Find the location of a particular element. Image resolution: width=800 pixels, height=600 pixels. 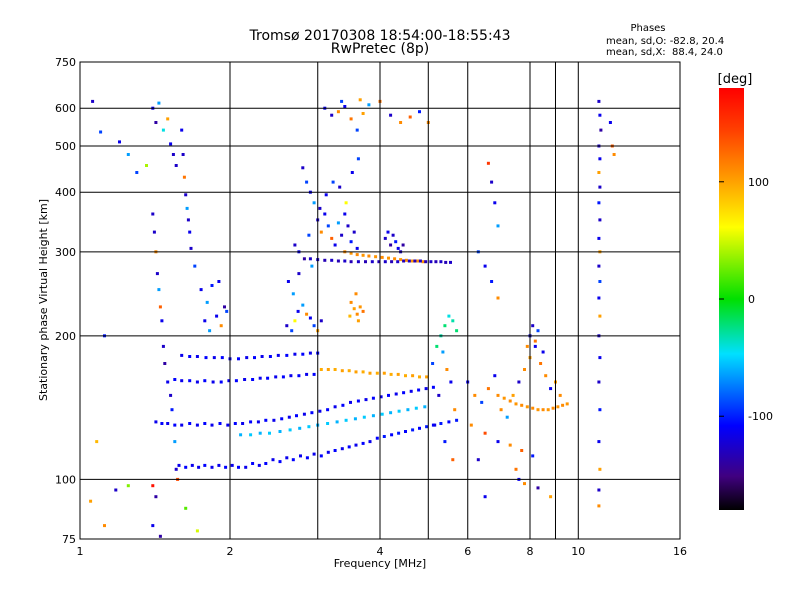

y-tick-label: 200 is located at coordinates (65, 336).